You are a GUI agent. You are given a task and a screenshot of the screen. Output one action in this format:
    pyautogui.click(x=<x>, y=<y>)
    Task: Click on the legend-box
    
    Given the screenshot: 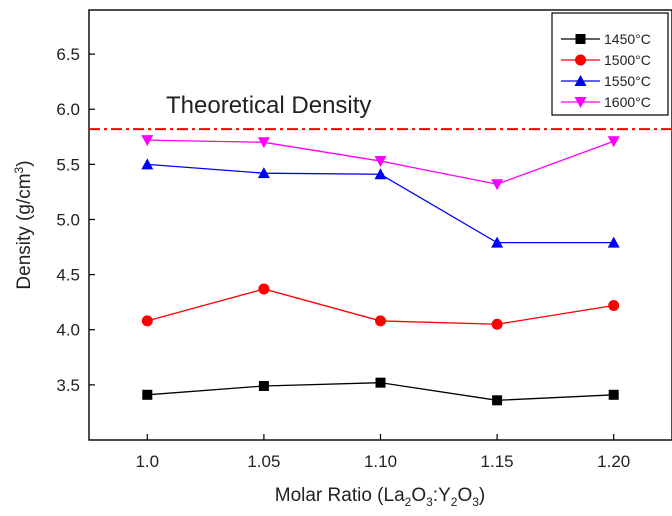 What is the action you would take?
    pyautogui.click(x=610, y=64)
    